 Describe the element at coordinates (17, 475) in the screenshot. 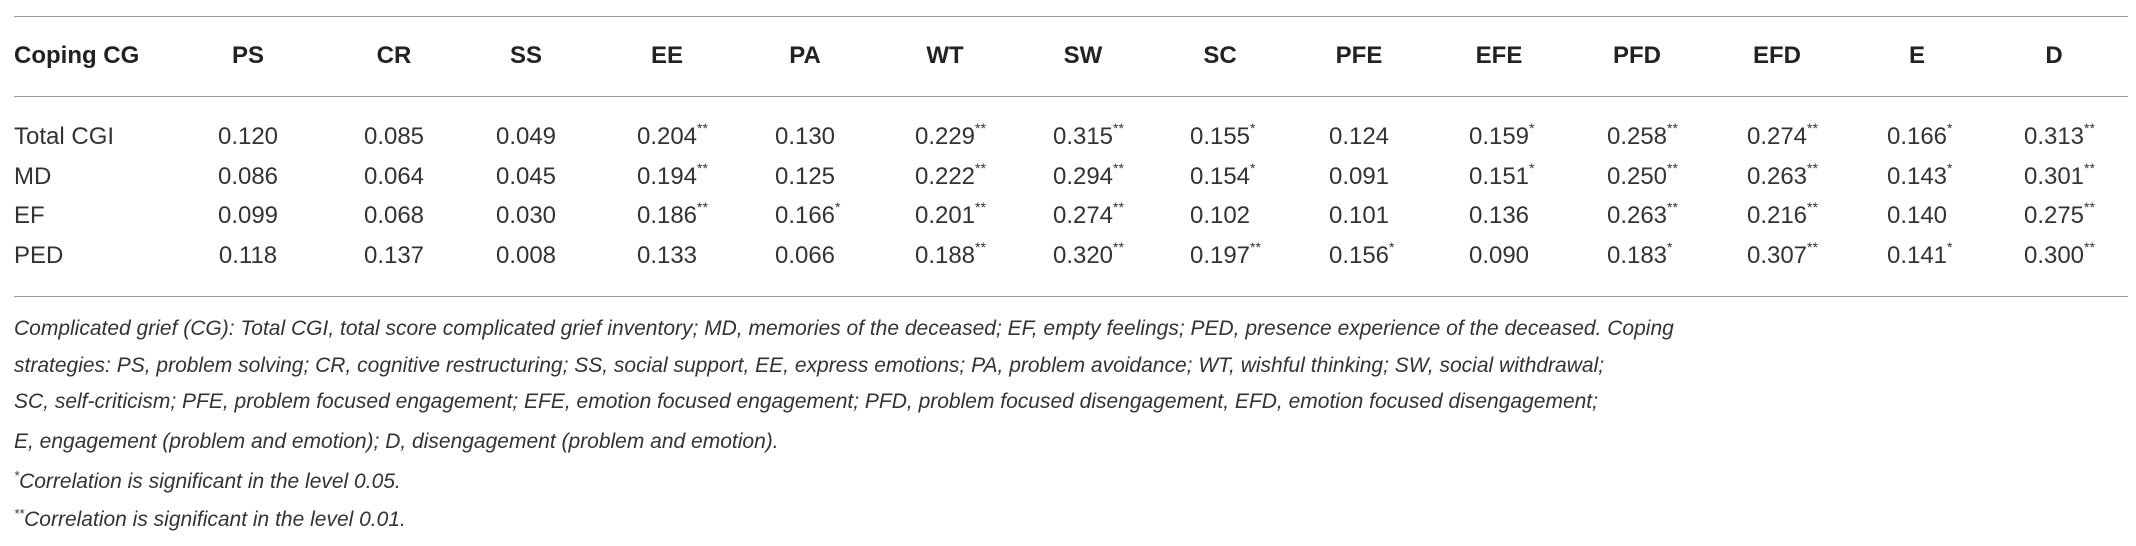

I see `footnote-marker: *` at that location.